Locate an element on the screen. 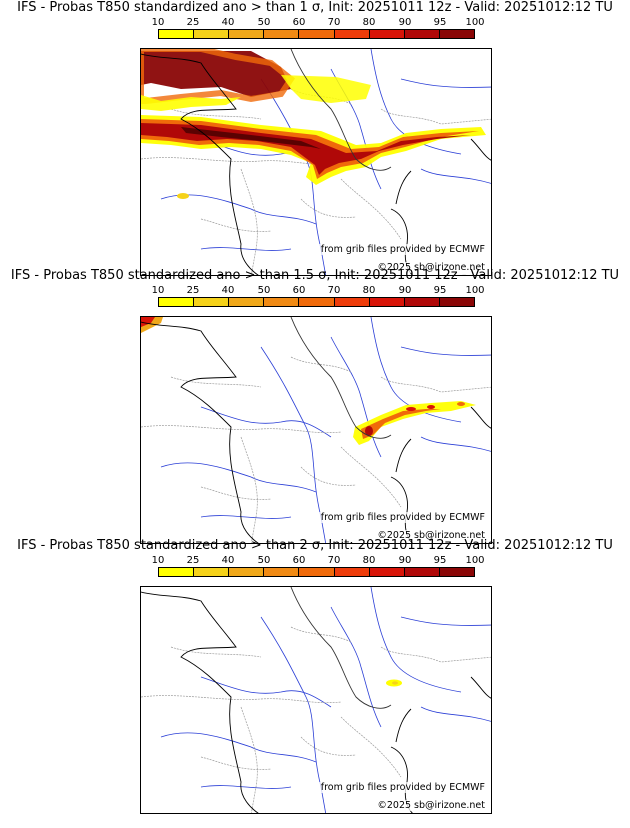 The height and width of the screenshot is (828, 630). legend-tick: 10 is located at coordinates (158, 22).